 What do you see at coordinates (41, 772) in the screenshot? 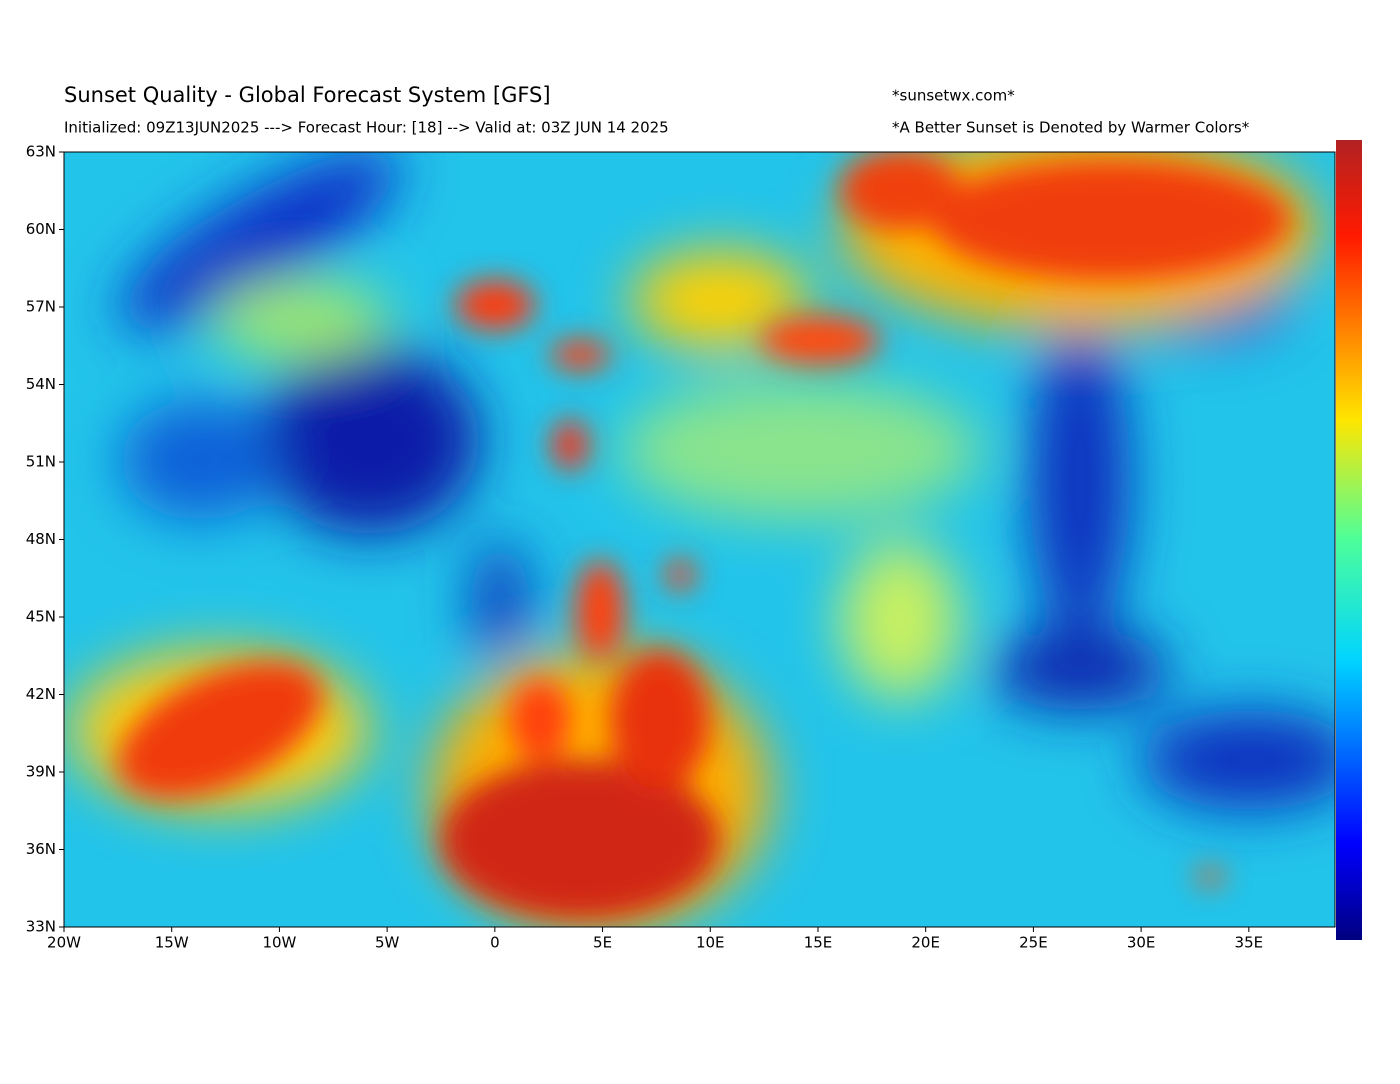
I see `y-tick-label: 39N` at bounding box center [41, 772].